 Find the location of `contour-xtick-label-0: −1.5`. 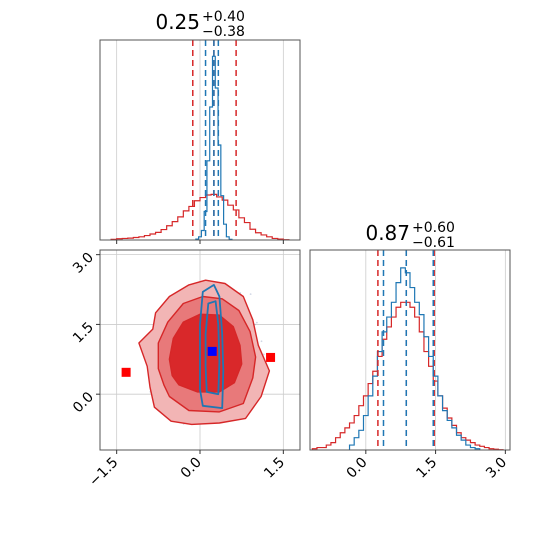

contour-xtick-label-0: −1.5 is located at coordinates (103, 472).